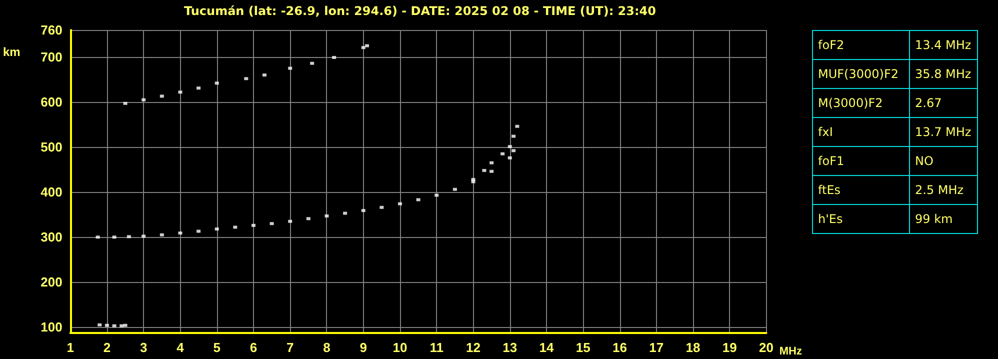 This screenshot has height=359, width=998. I want to click on x-tick-label: 12, so click(473, 347).